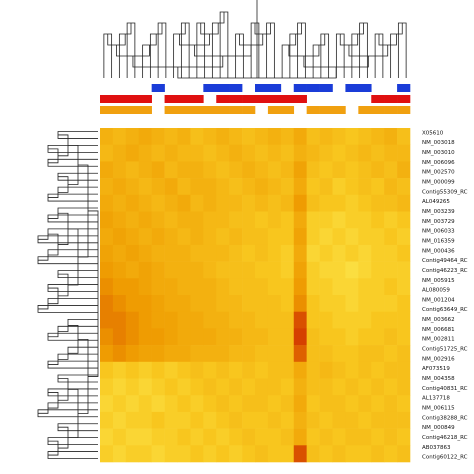 This screenshot has height=474, width=474. Describe the element at coordinates (436, 291) in the screenshot. I see `row-label: AL080059` at that location.